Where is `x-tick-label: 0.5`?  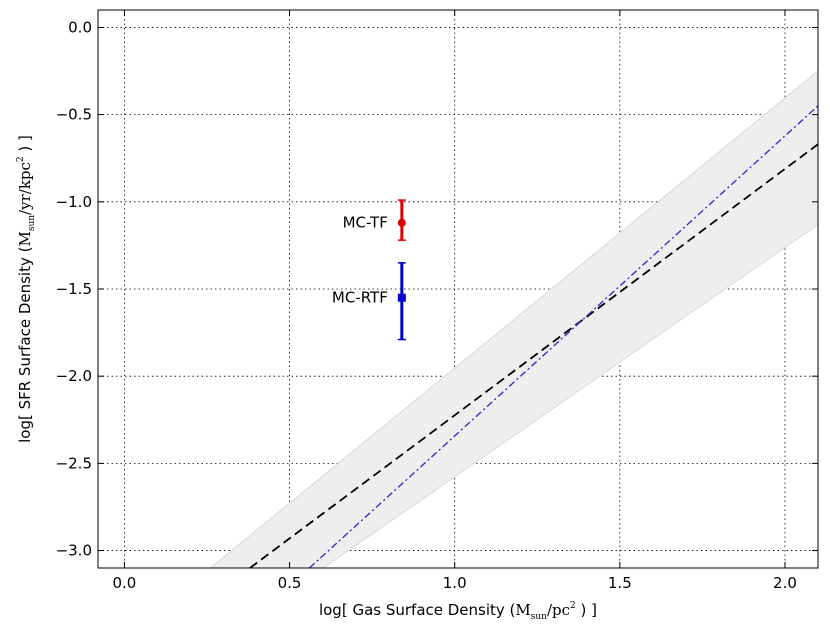
x-tick-label: 0.5 is located at coordinates (290, 583).